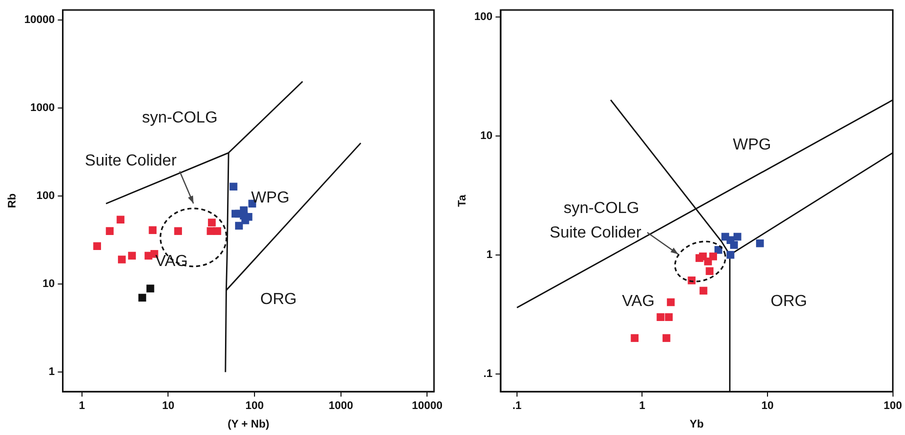 This screenshot has width=905, height=435. What do you see at coordinates (638, 301) in the screenshot?
I see `annotation: VAG` at bounding box center [638, 301].